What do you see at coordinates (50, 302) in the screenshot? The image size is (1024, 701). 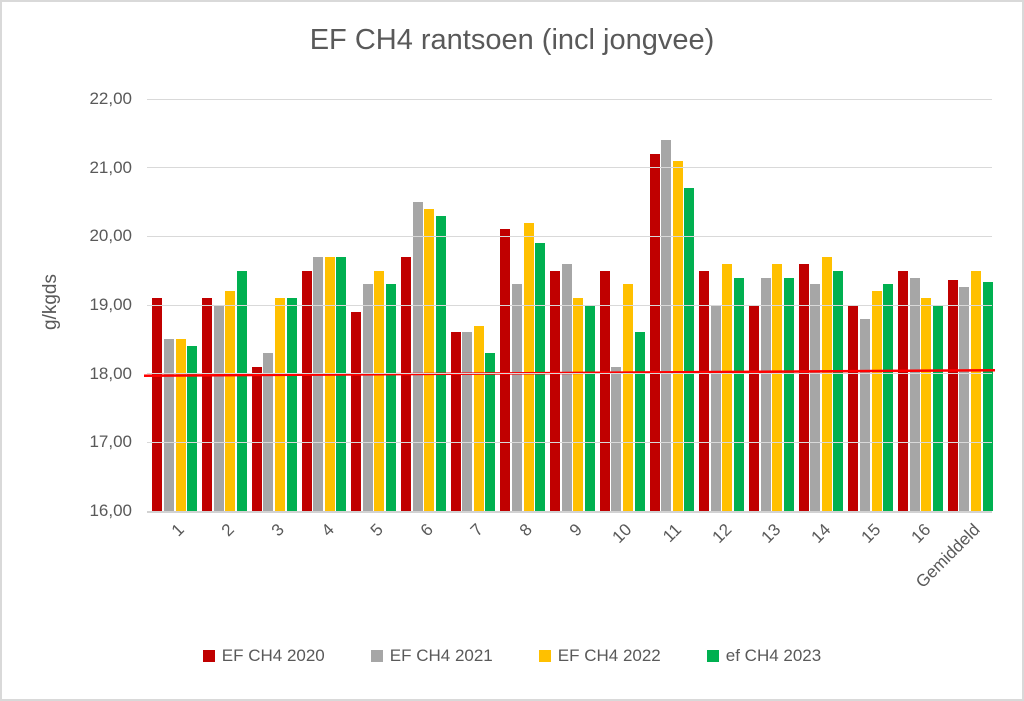 I see `y-axis-title: g/kgds` at bounding box center [50, 302].